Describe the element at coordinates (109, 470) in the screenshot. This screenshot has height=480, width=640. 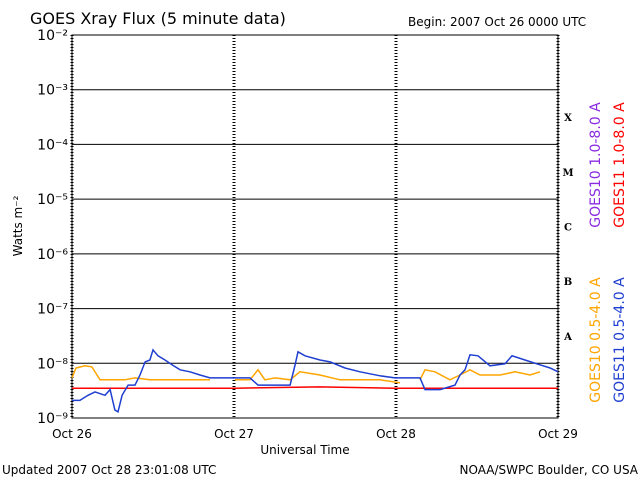
I see `footer-left: Updated 2007 Oct 28 23:01:08 UTC` at that location.